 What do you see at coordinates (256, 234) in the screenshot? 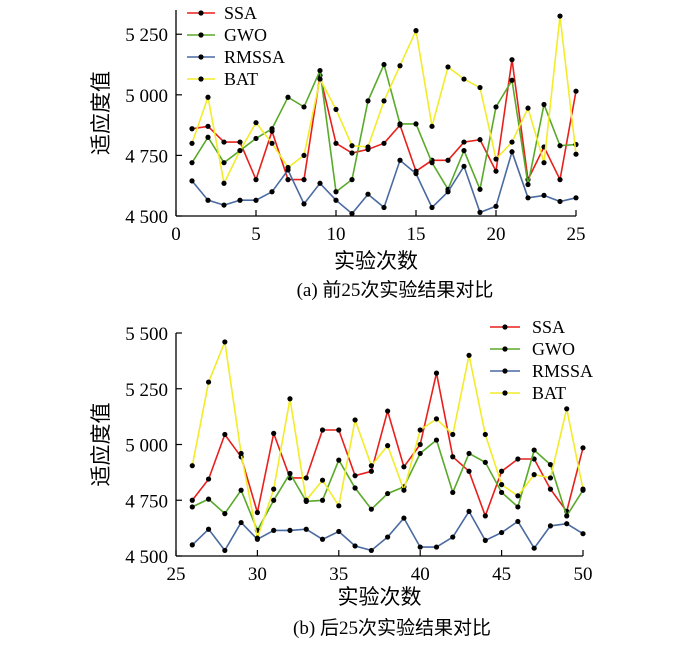
I see `x-tick-label: 5` at bounding box center [256, 234].